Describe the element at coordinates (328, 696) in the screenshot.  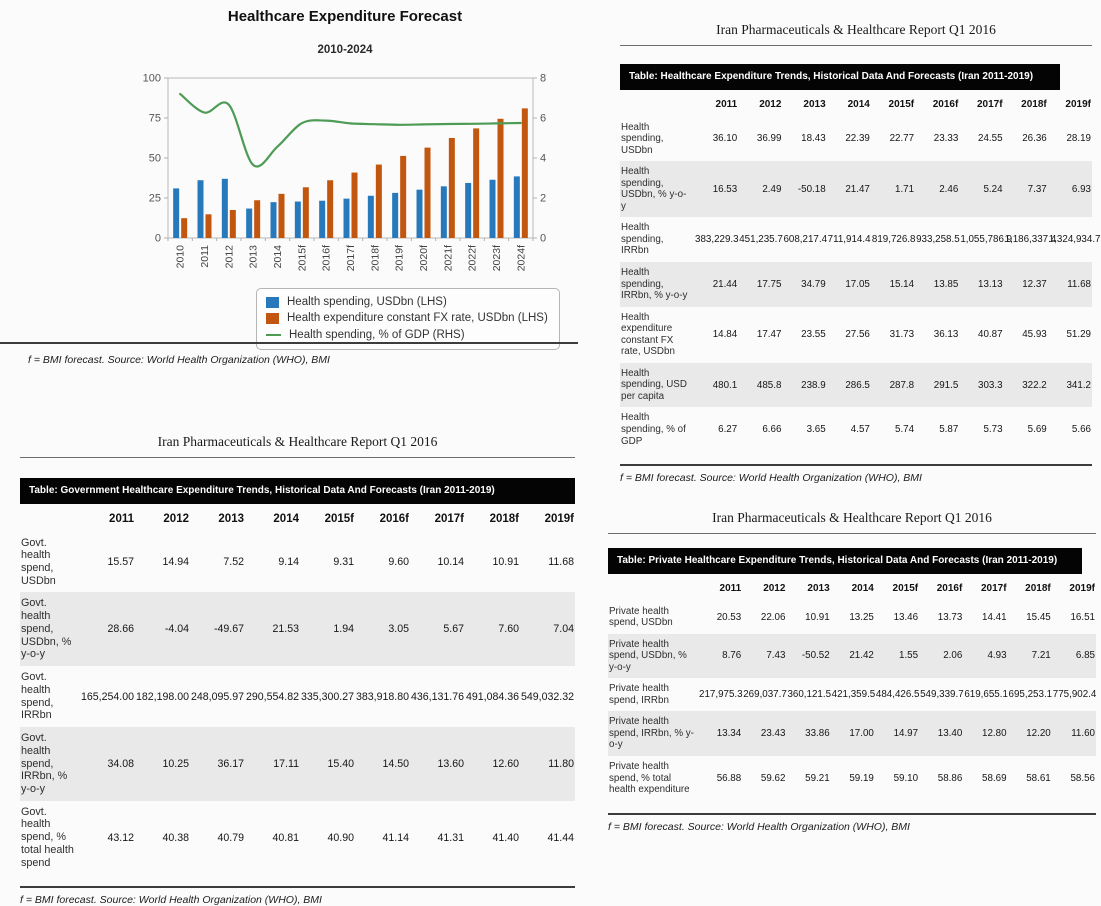
I see `cell-value: 335,300.27` at that location.